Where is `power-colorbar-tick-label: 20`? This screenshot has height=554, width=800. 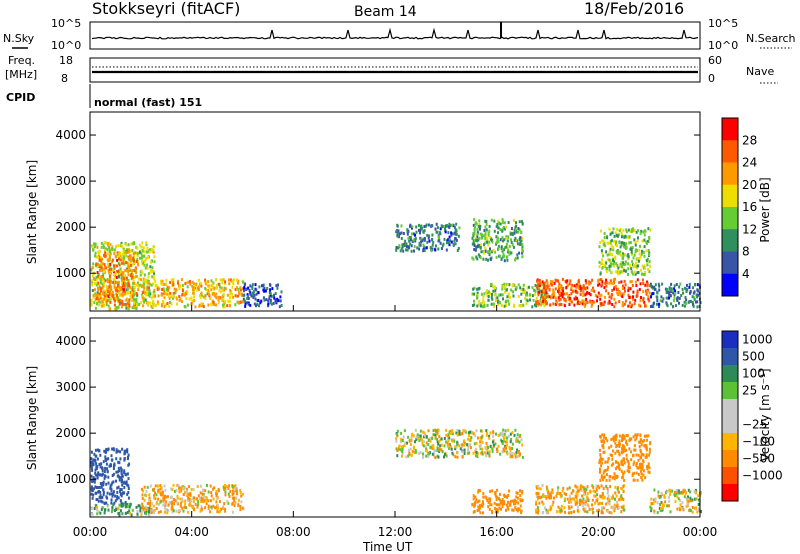 power-colorbar-tick-label: 20 is located at coordinates (749, 185).